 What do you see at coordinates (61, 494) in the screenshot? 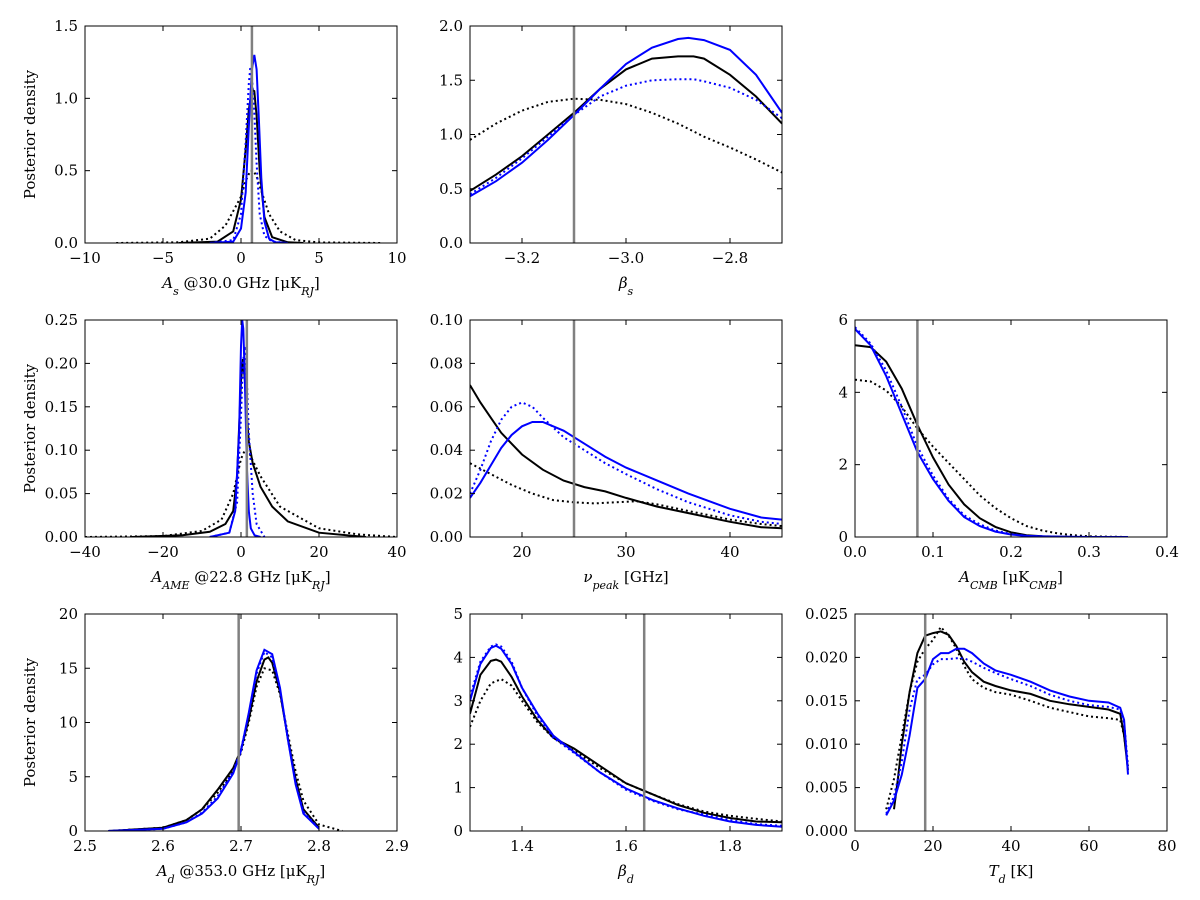
I see `y-tick-label: 0.05` at bounding box center [61, 494].